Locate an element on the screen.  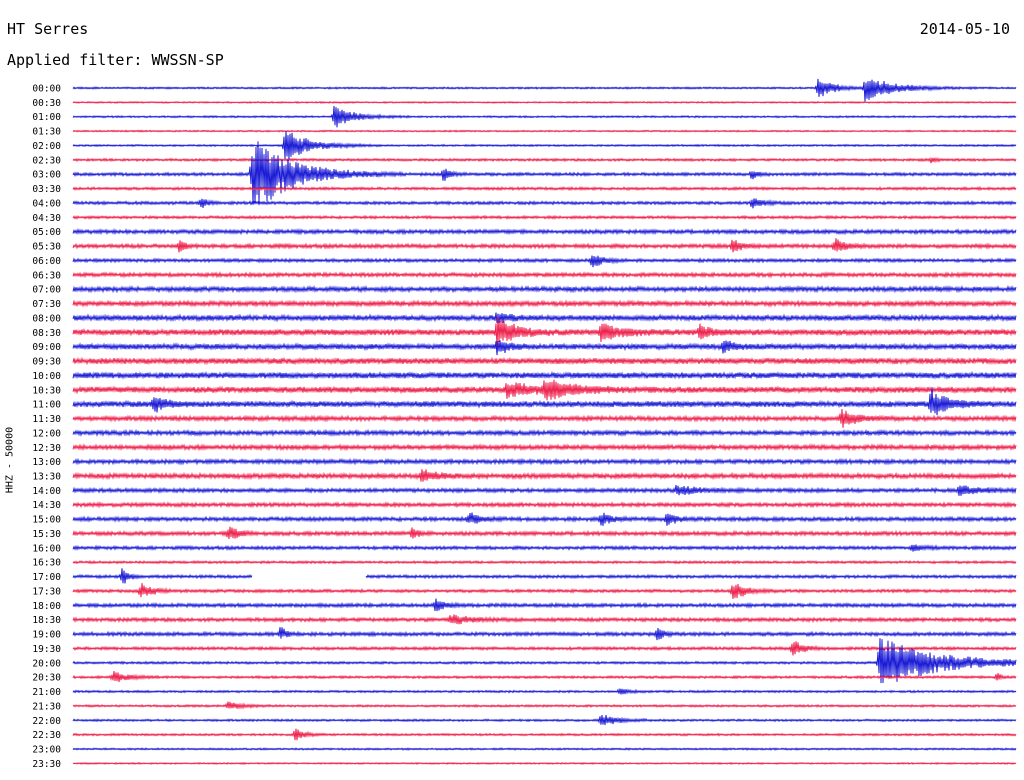
row-time-label: 19:00 is located at coordinates (46, 635).